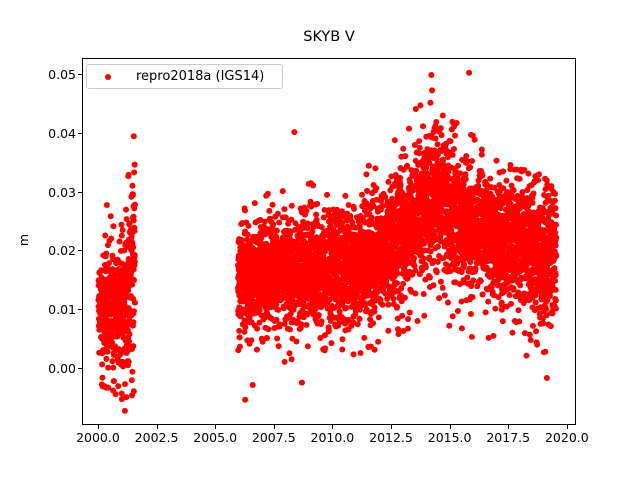  Describe the element at coordinates (200, 76) in the screenshot. I see `legend-entry-label: repro2018a (IGS14)` at that location.